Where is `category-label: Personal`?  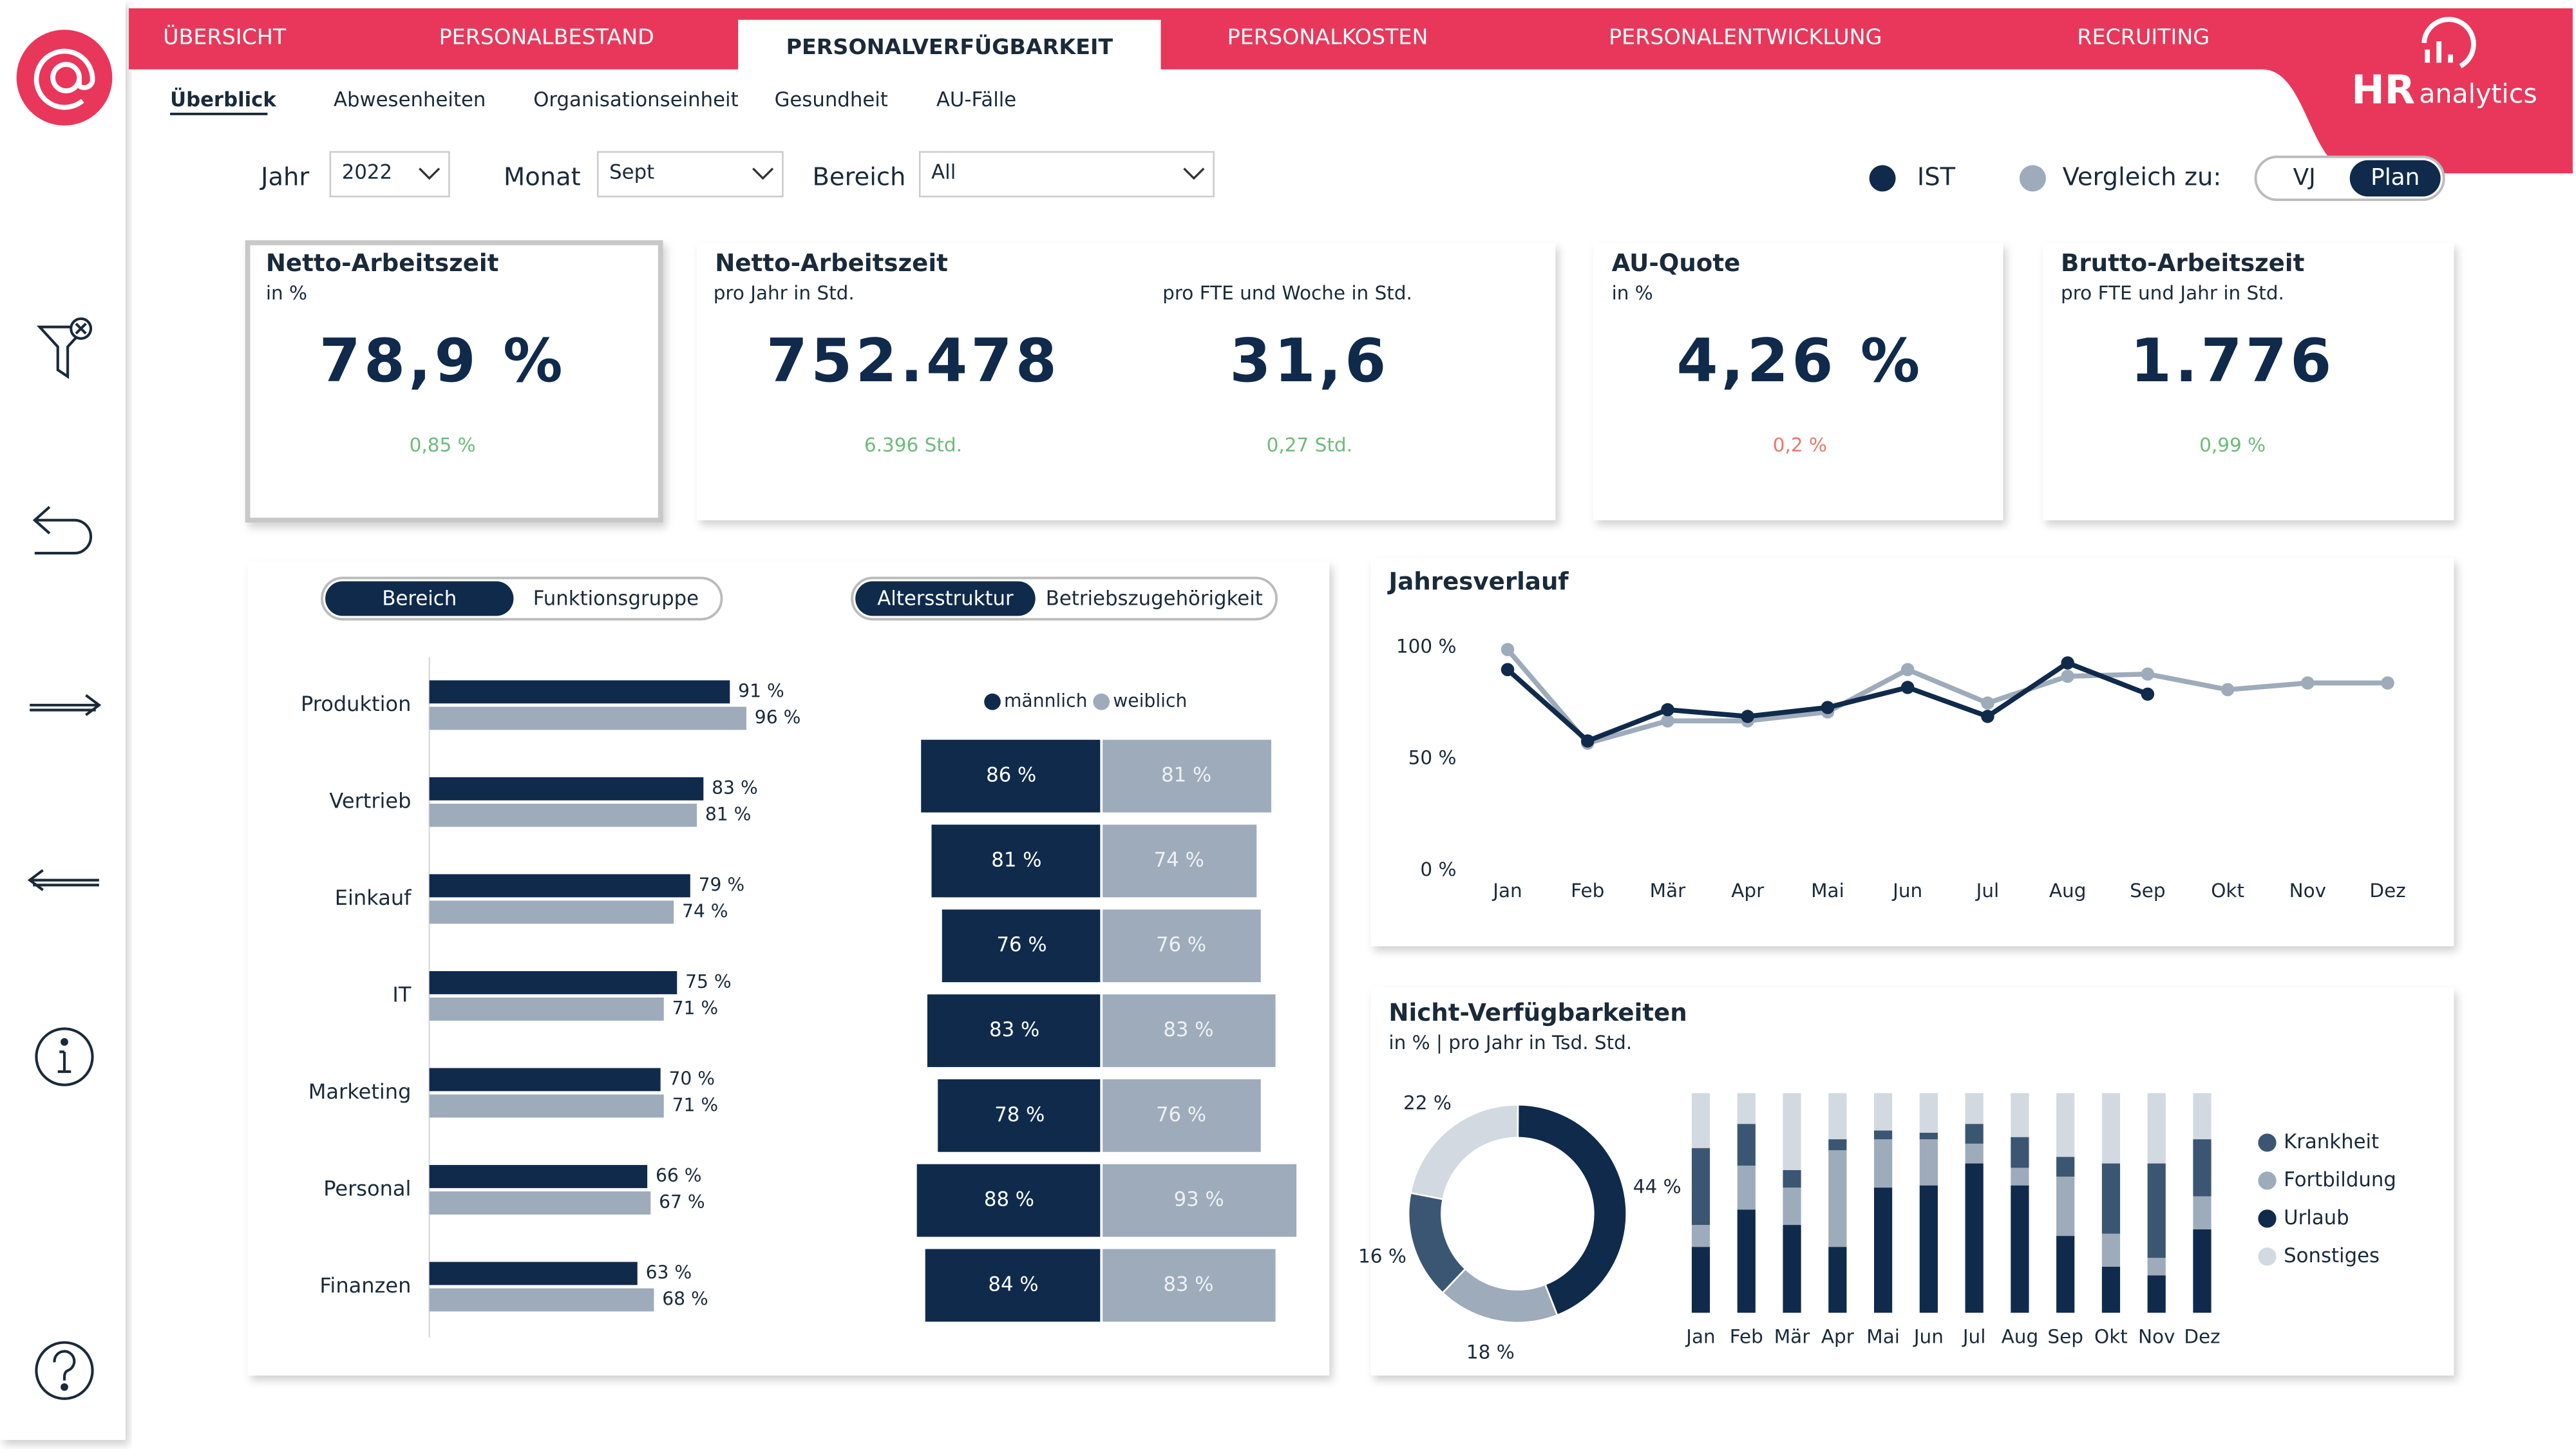
category-label: Personal is located at coordinates (367, 1188).